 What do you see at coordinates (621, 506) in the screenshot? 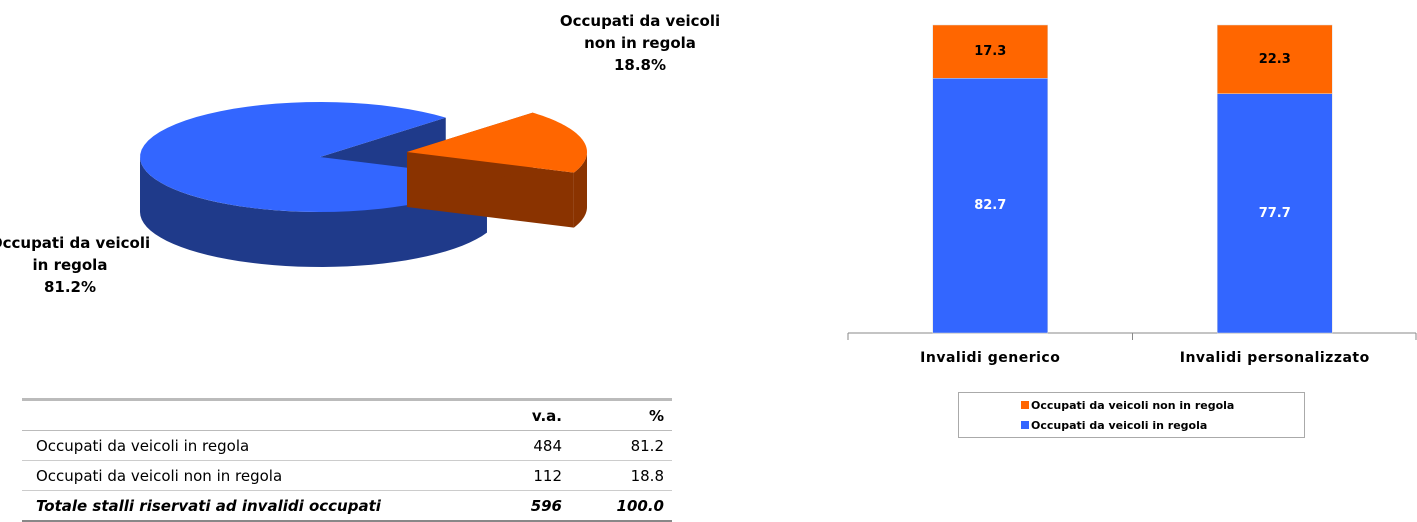
I see `table-cell: 100.0` at bounding box center [621, 506].